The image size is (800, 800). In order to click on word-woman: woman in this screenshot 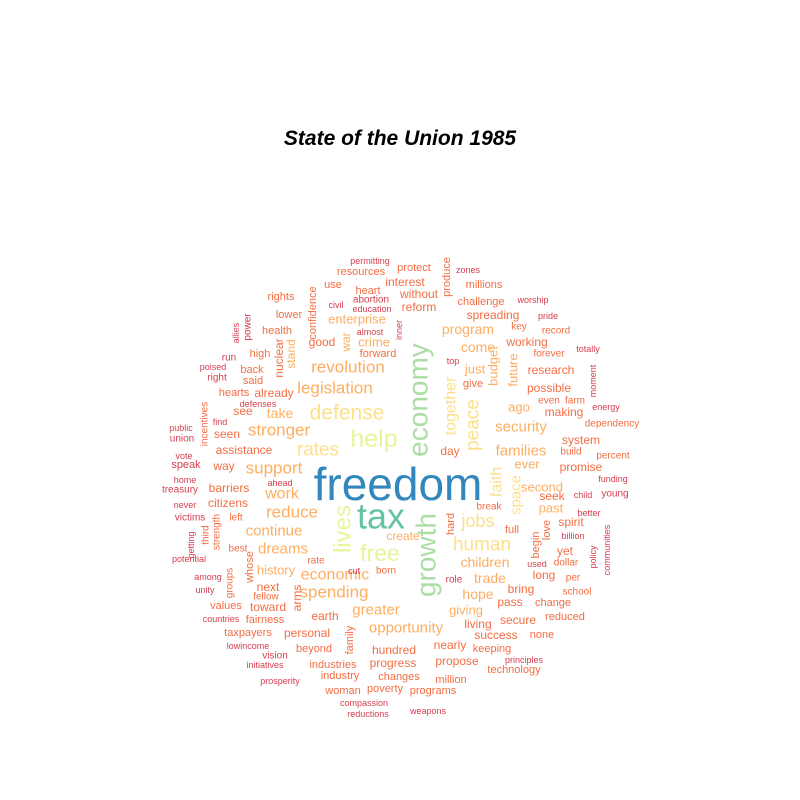, I will do `click(342, 691)`.